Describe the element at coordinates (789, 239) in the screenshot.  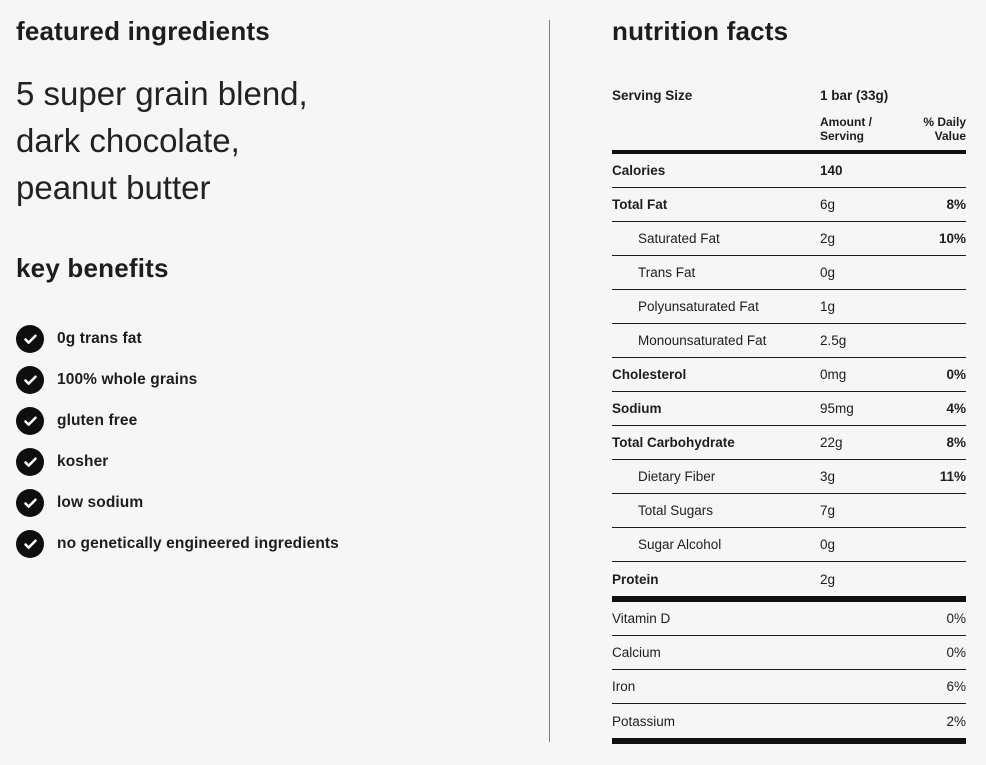
I see `table-row-saturated-fat: Saturated Fat 2g 10%` at that location.